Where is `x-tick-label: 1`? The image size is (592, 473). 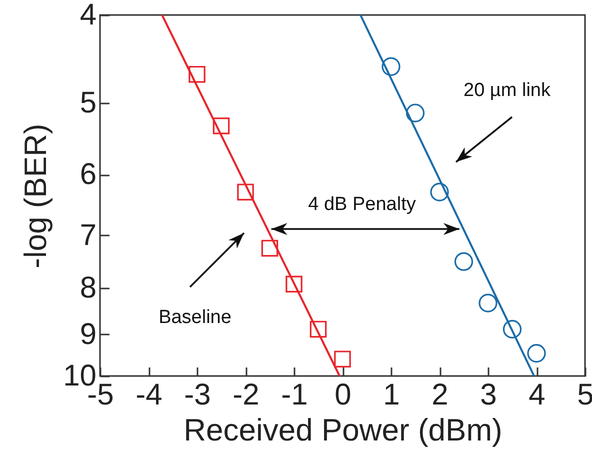
x-tick-label: 1 is located at coordinates (391, 395).